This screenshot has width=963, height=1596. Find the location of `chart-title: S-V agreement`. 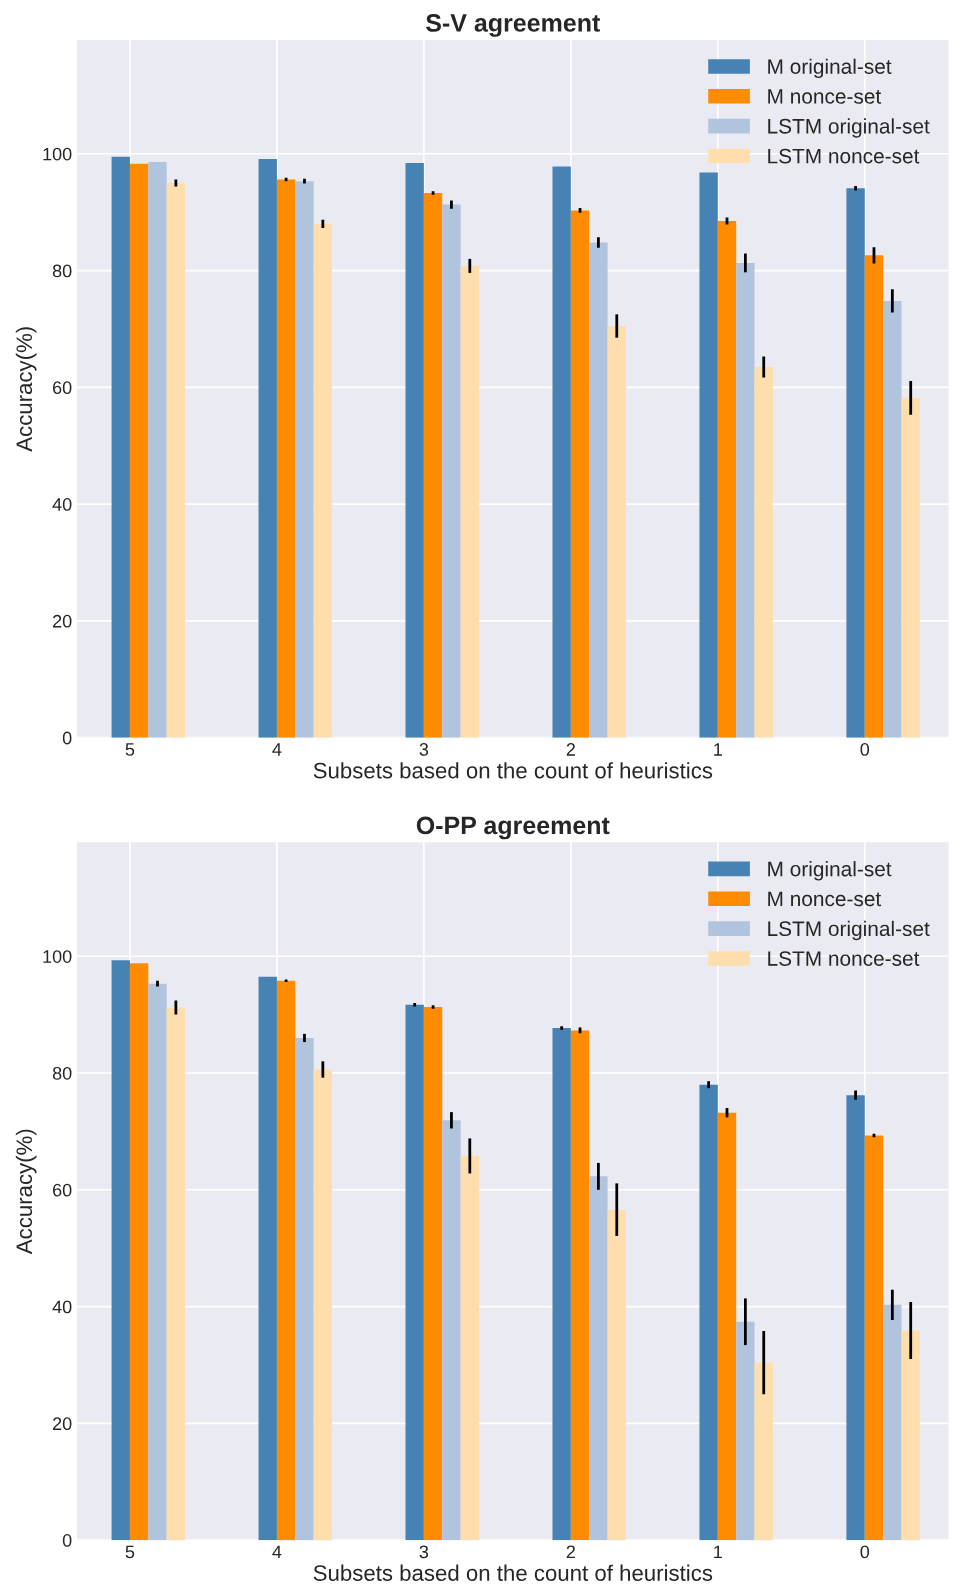

chart-title: S-V agreement is located at coordinates (513, 25).